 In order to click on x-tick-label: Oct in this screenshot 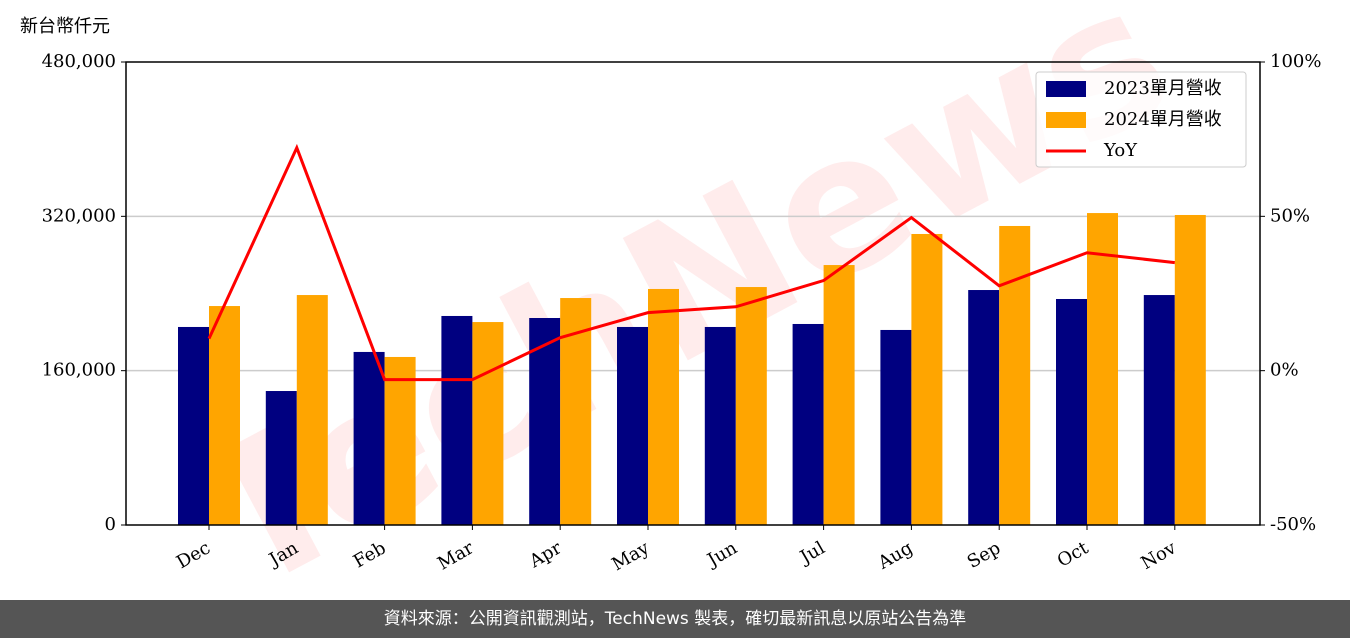, I will do `click(1073, 554)`.